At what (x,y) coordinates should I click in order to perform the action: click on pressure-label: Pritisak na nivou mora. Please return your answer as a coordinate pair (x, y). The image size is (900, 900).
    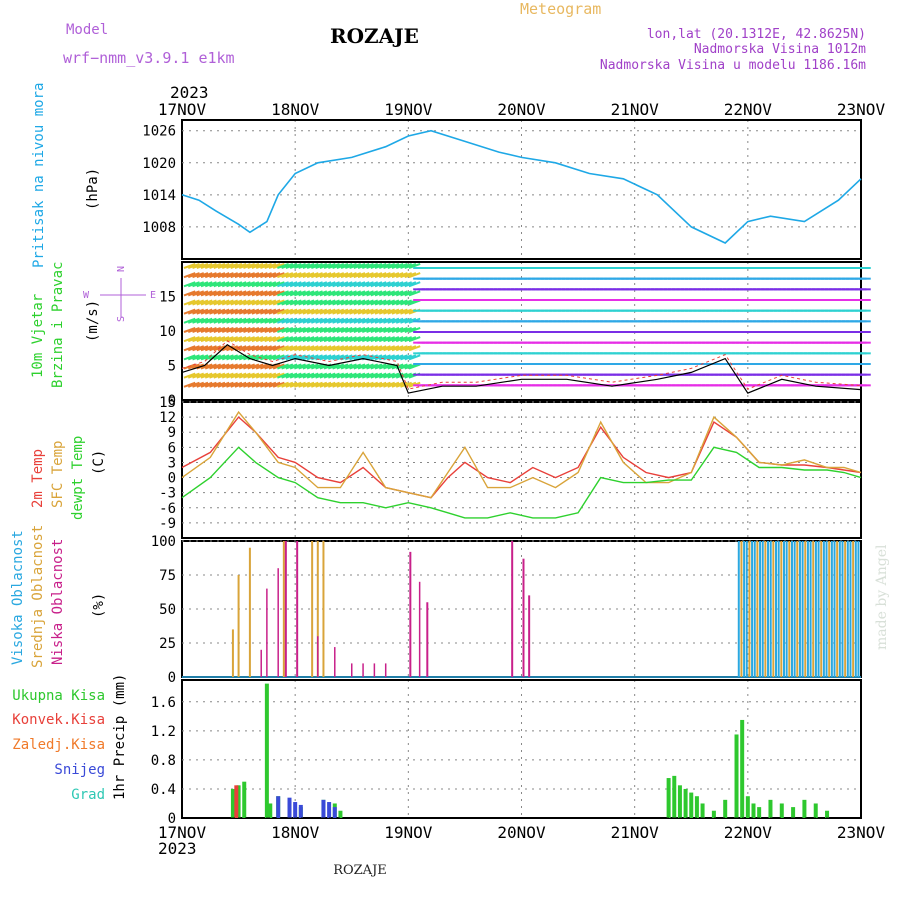
    Looking at the image, I should click on (39, 175).